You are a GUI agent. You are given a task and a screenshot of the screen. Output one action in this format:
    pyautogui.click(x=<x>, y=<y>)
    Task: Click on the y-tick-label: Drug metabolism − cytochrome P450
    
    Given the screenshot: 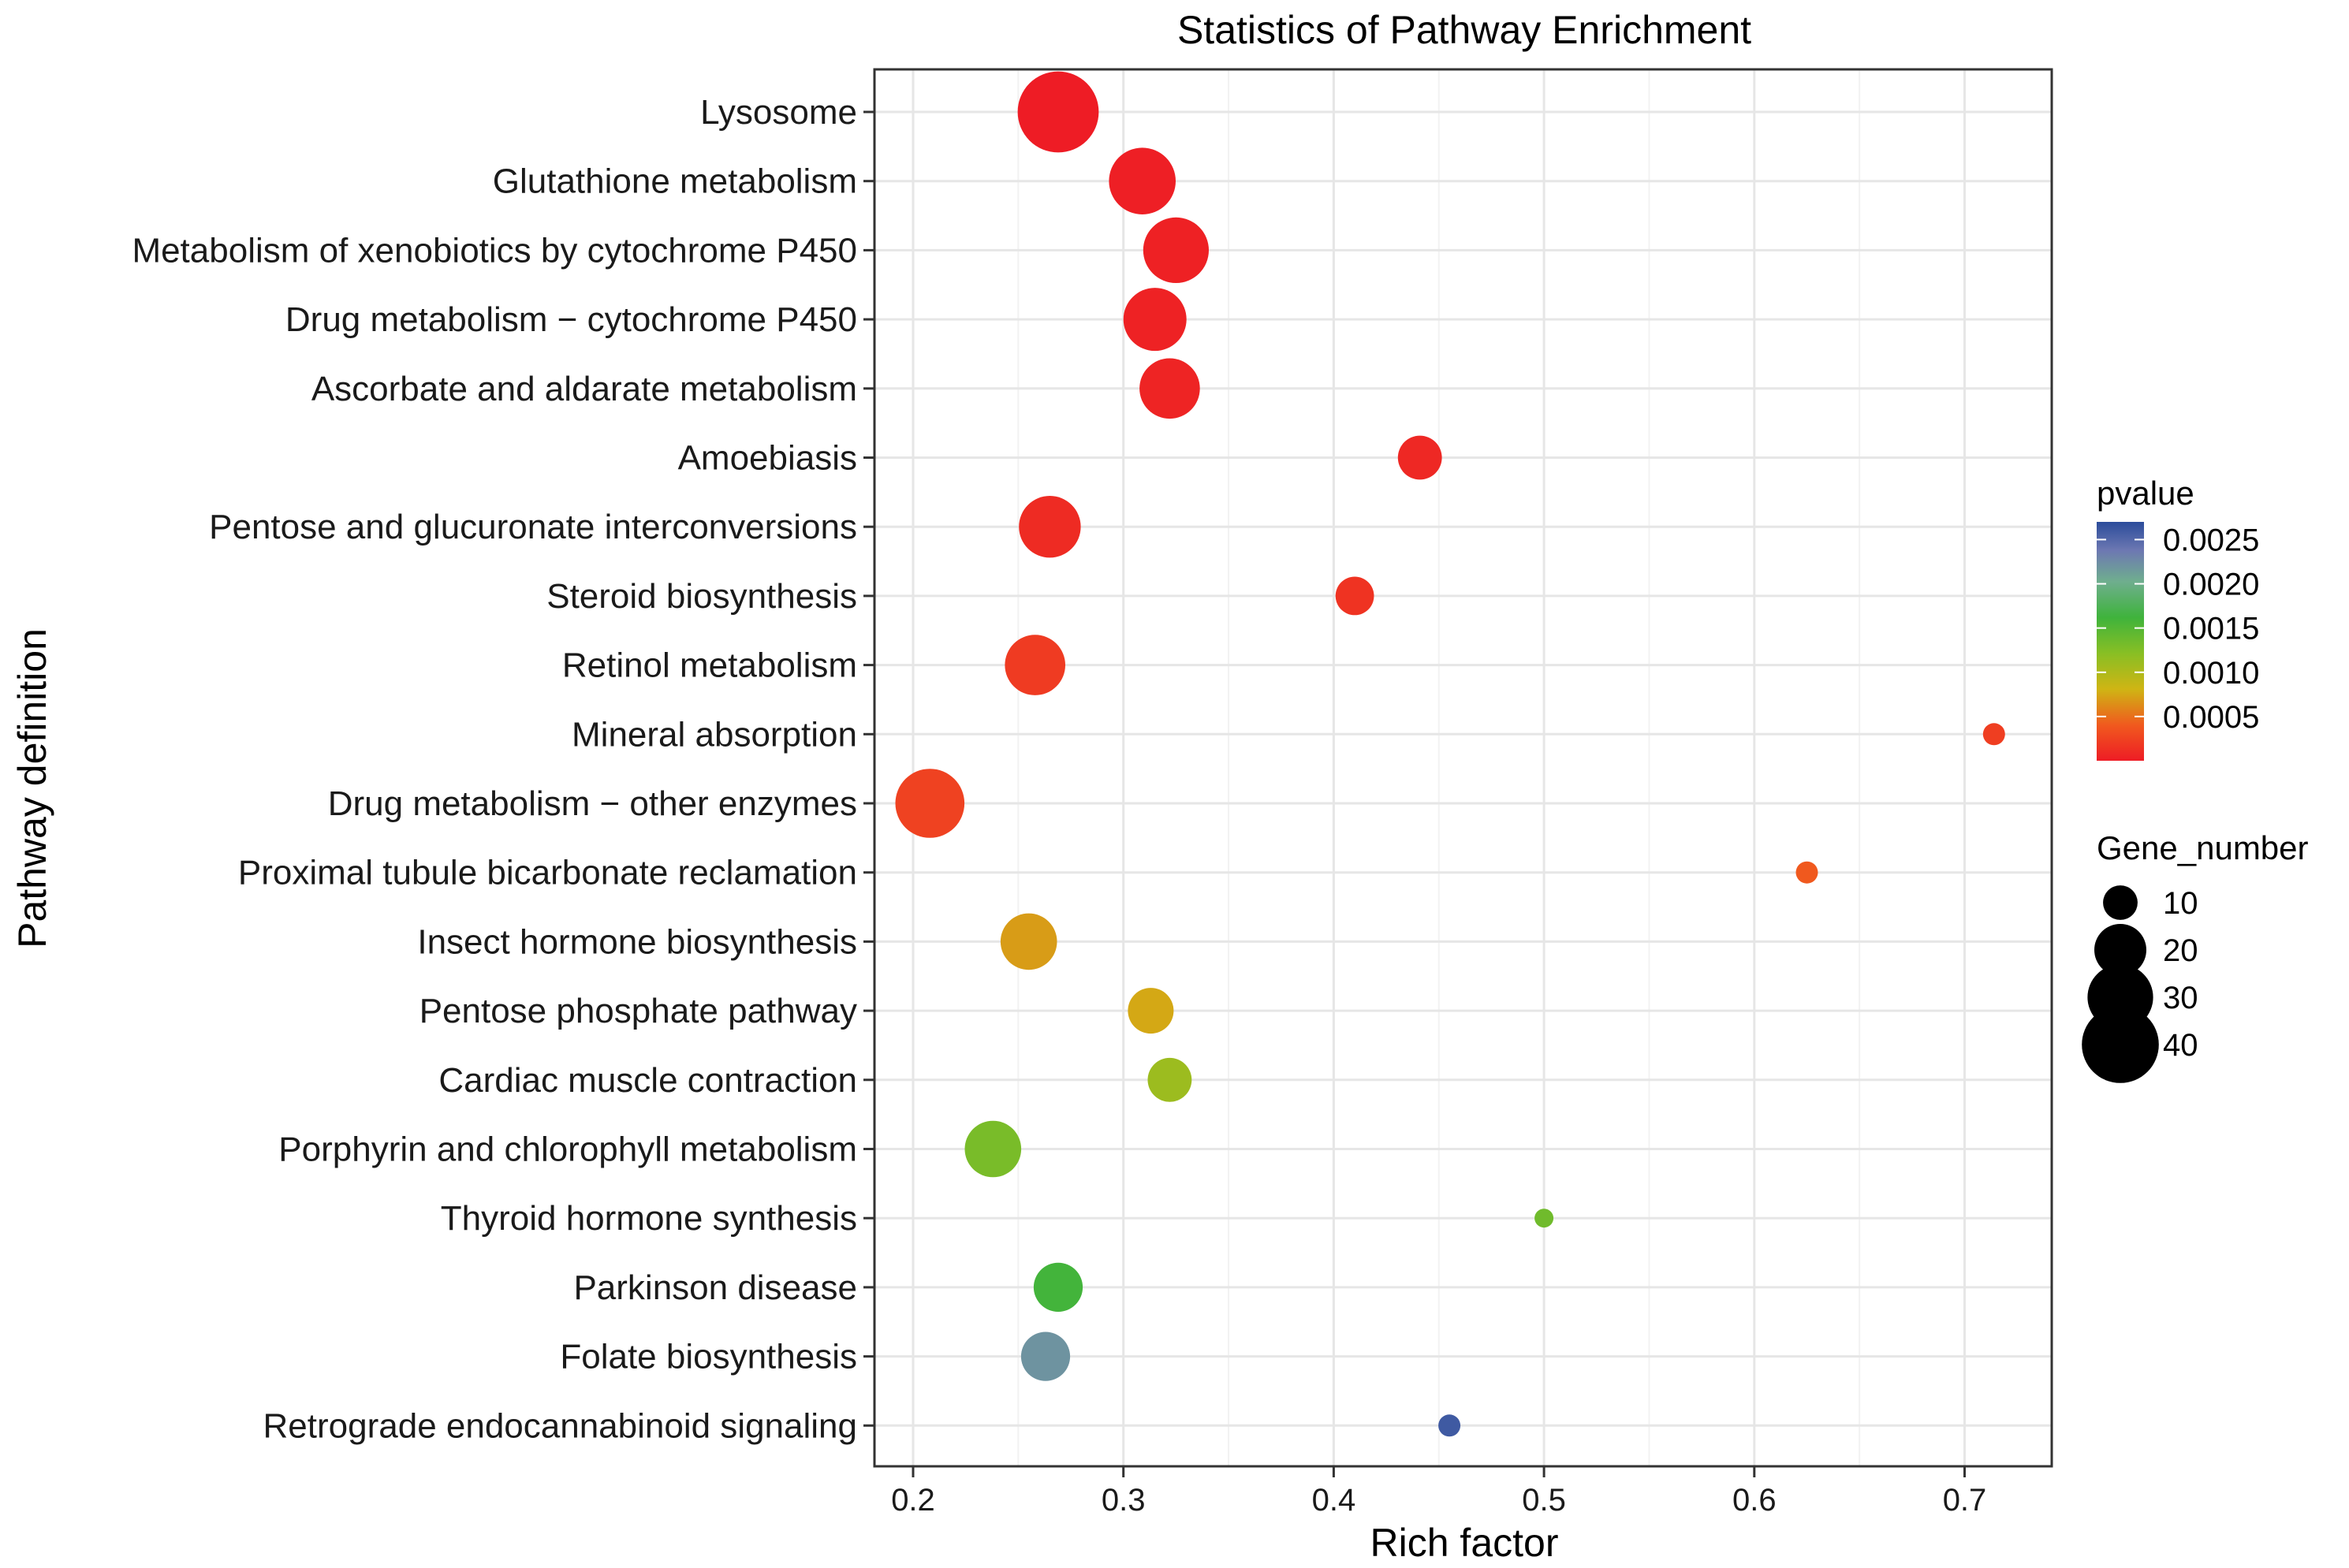 What is the action you would take?
    pyautogui.click(x=571, y=319)
    